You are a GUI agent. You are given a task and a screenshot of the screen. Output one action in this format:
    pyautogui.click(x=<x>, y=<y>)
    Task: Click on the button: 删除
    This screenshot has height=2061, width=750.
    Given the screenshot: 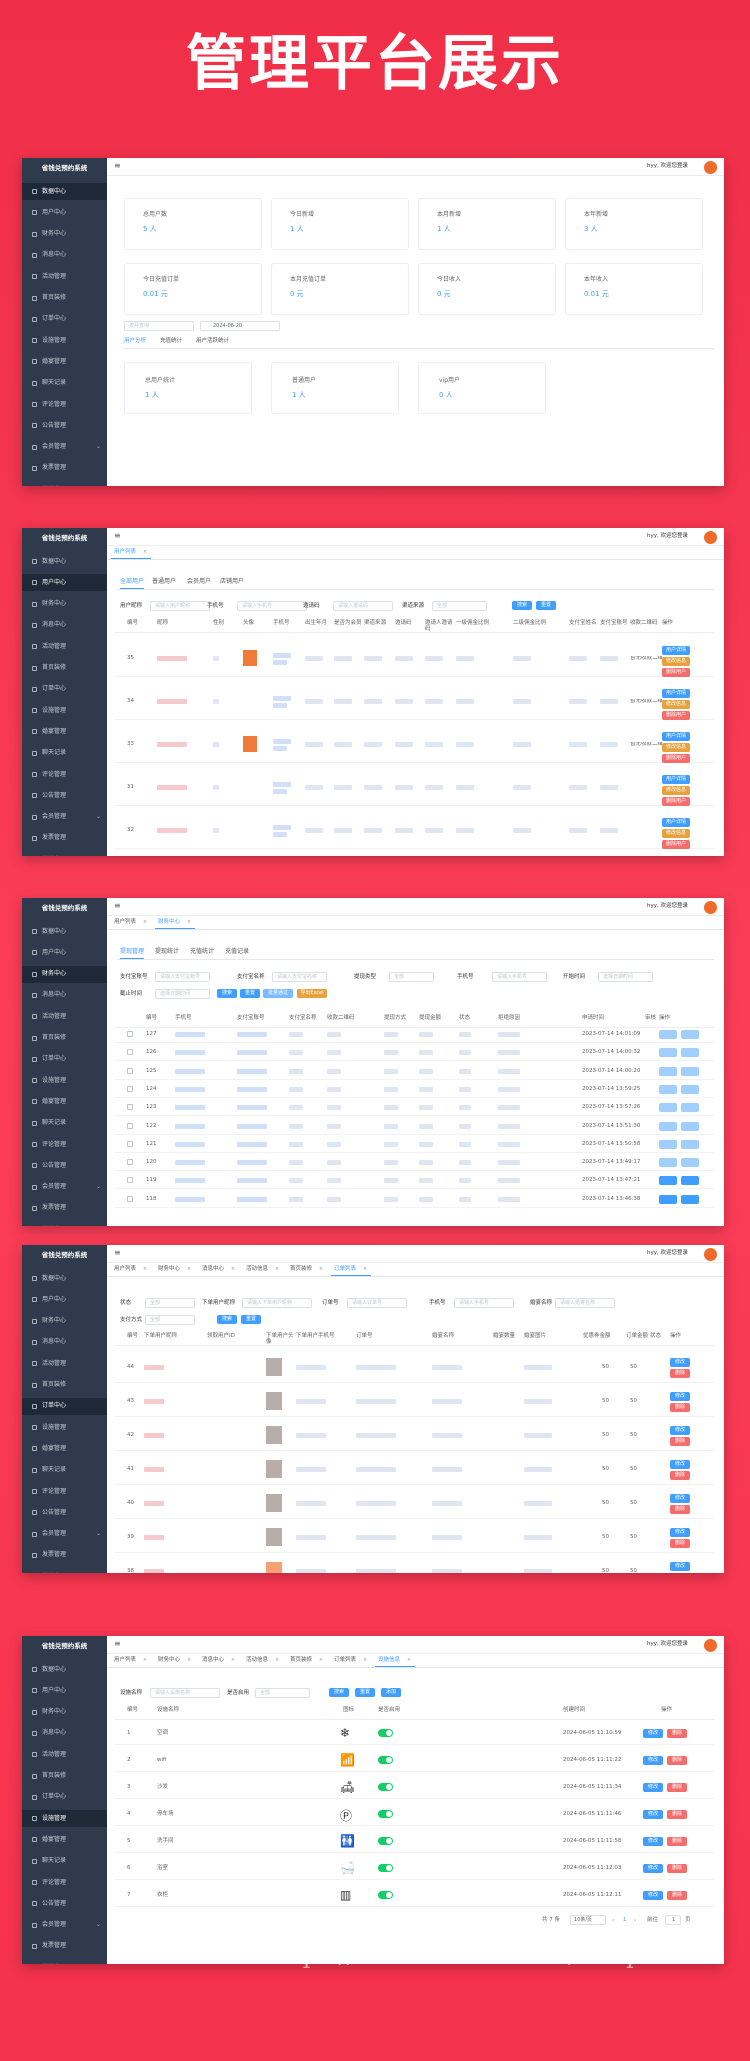 What is the action you would take?
    pyautogui.click(x=680, y=1441)
    